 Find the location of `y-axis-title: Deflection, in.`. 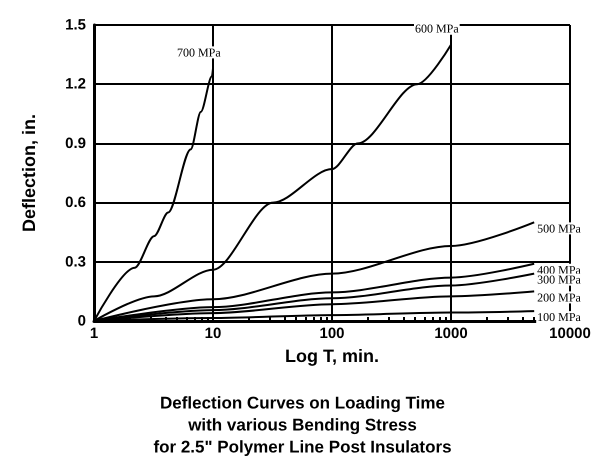

y-axis-title: Deflection, in. is located at coordinates (29, 173).